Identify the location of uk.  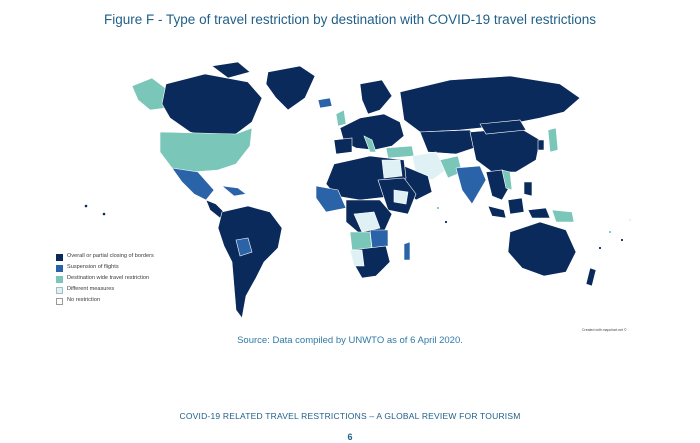
(341, 118).